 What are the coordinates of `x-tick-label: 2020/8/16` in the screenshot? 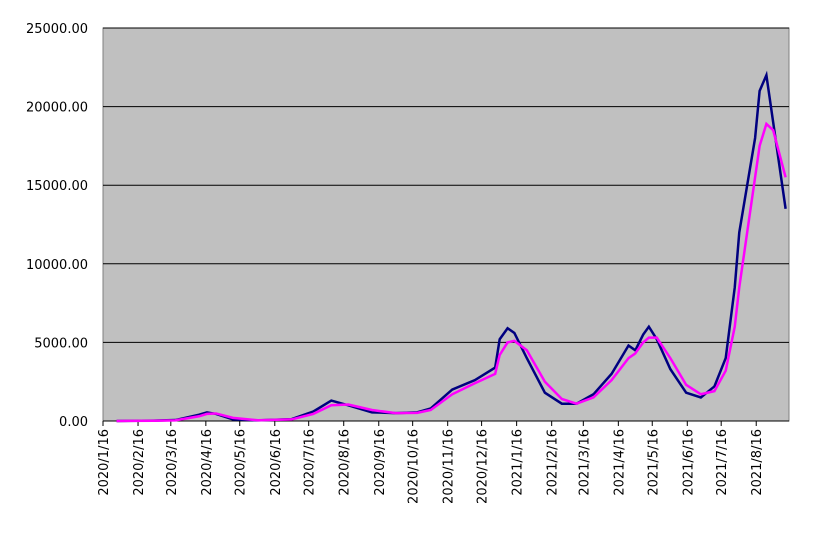 It's located at (345, 462).